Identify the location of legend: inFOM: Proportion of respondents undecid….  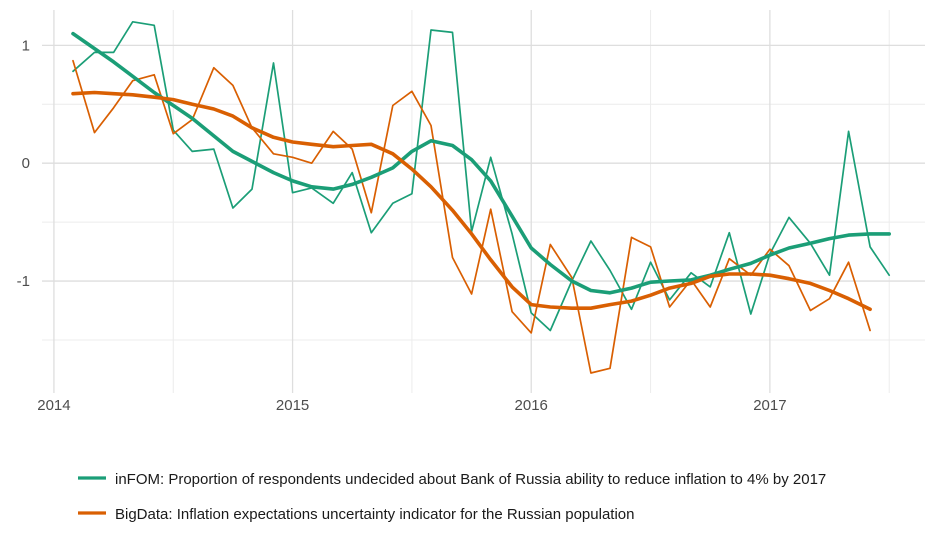
(452, 497).